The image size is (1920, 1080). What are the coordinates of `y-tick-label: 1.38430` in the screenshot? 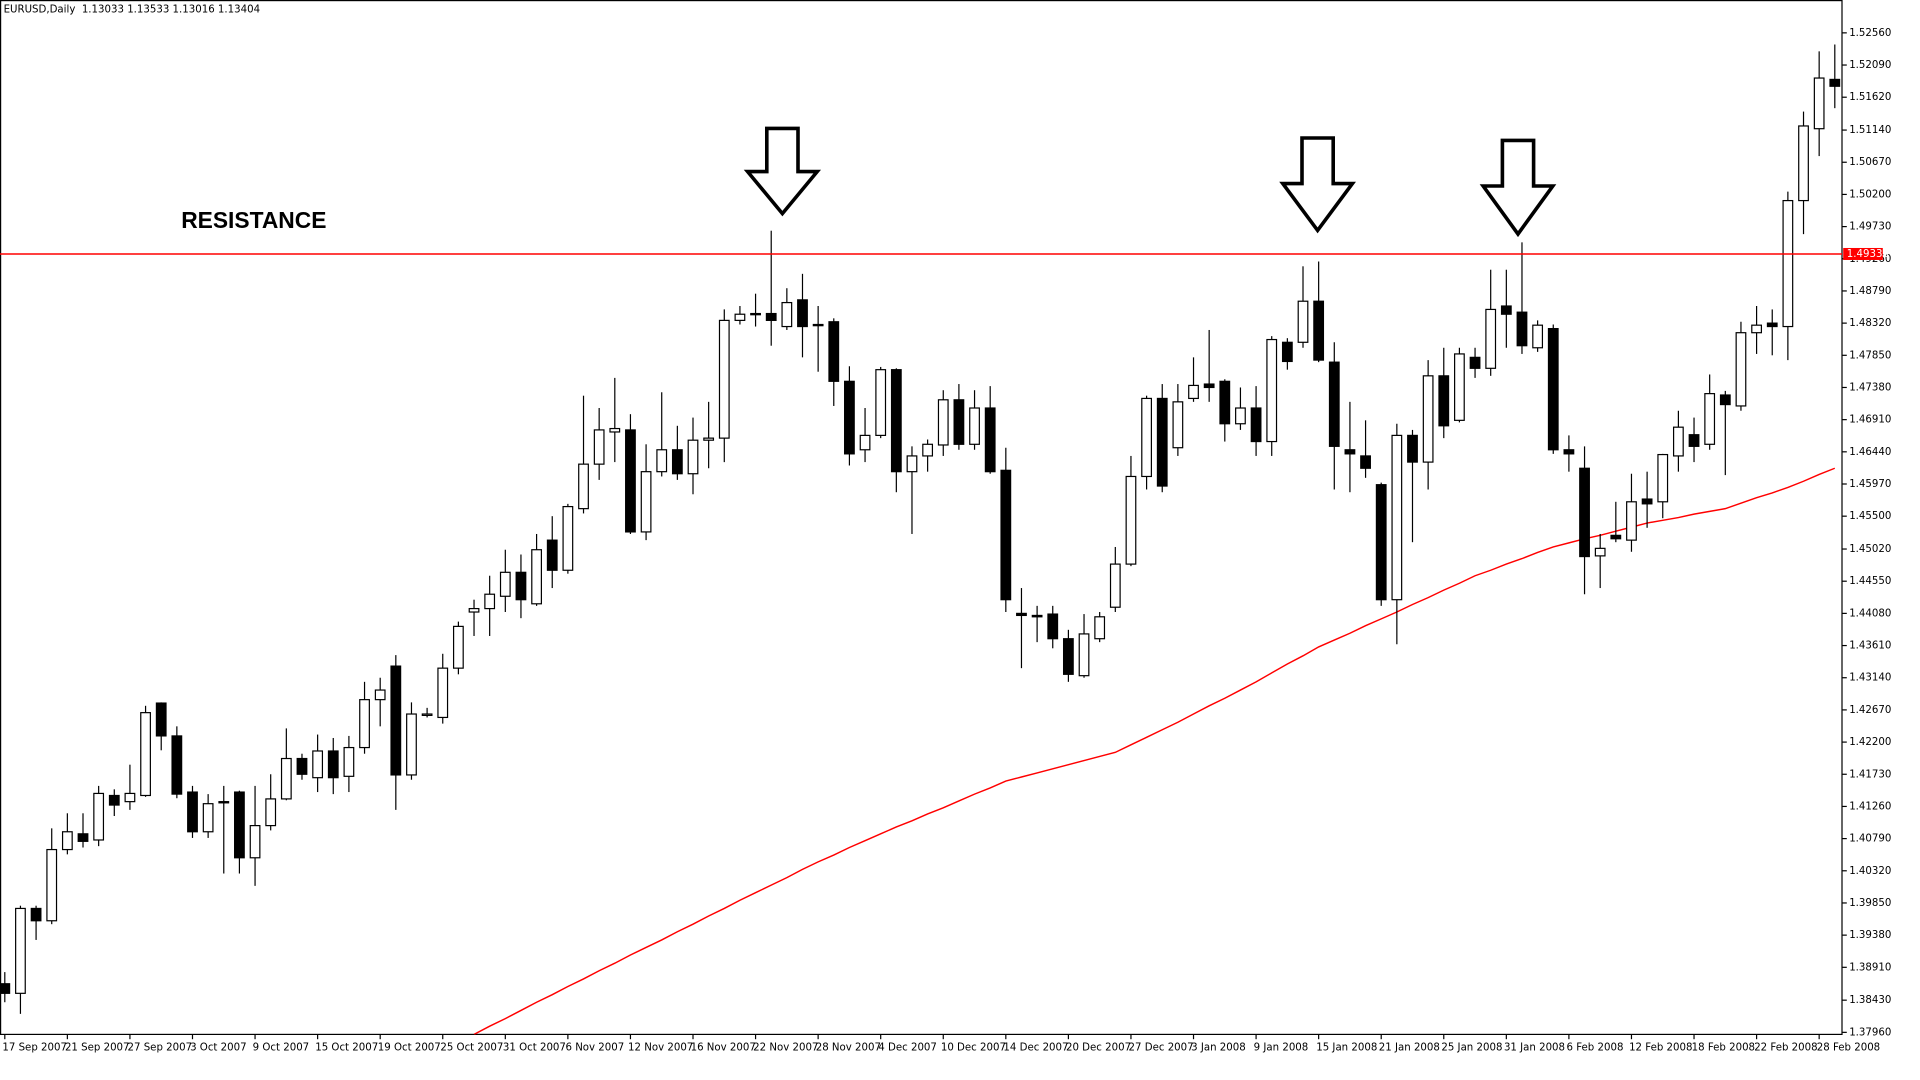 It's located at (1870, 1000).